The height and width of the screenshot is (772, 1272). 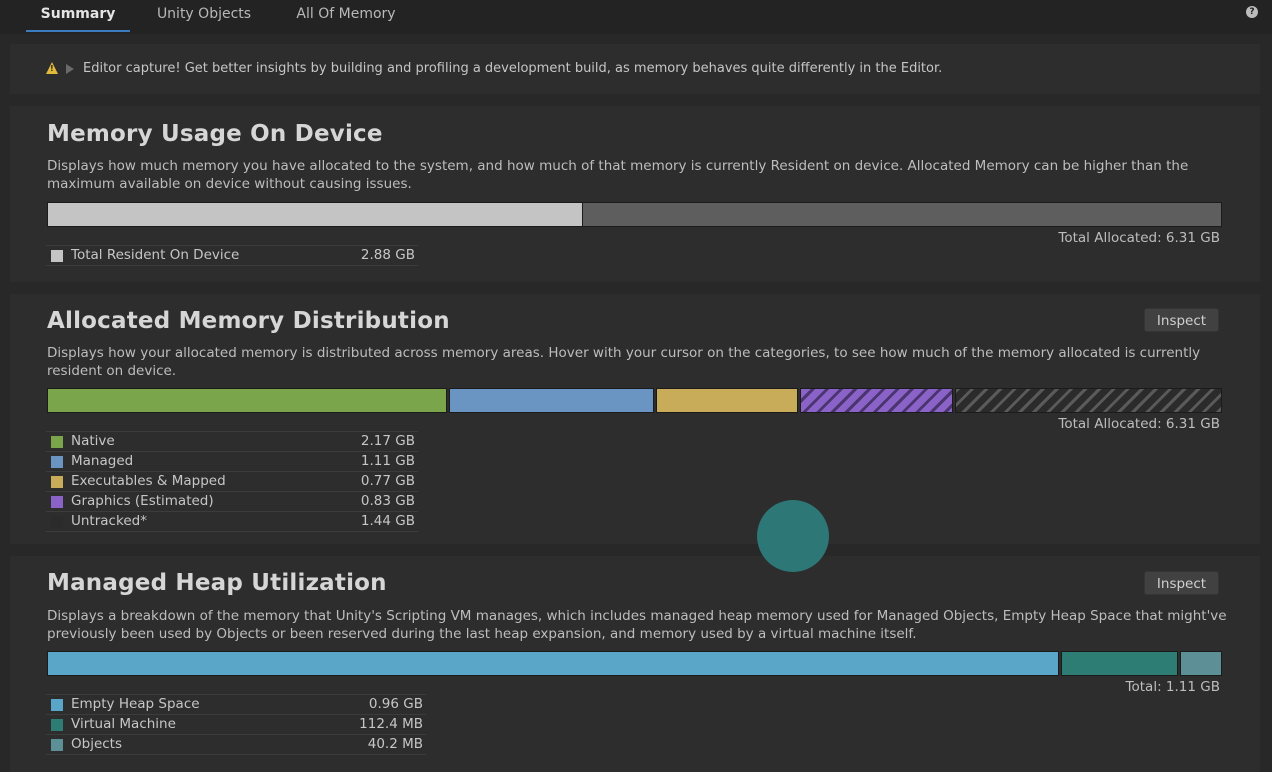 What do you see at coordinates (391, 724) in the screenshot?
I see `legend-value: 112.4 MB` at bounding box center [391, 724].